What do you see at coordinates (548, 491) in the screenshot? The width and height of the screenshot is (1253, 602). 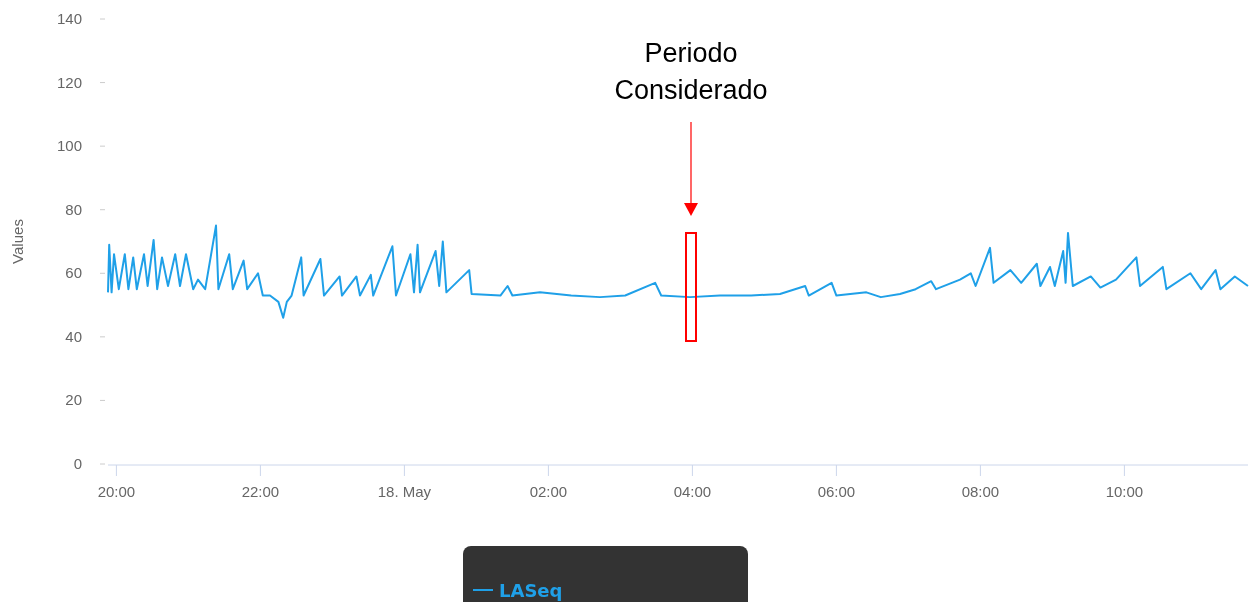 I see `x-tick-label: 02:00` at bounding box center [548, 491].